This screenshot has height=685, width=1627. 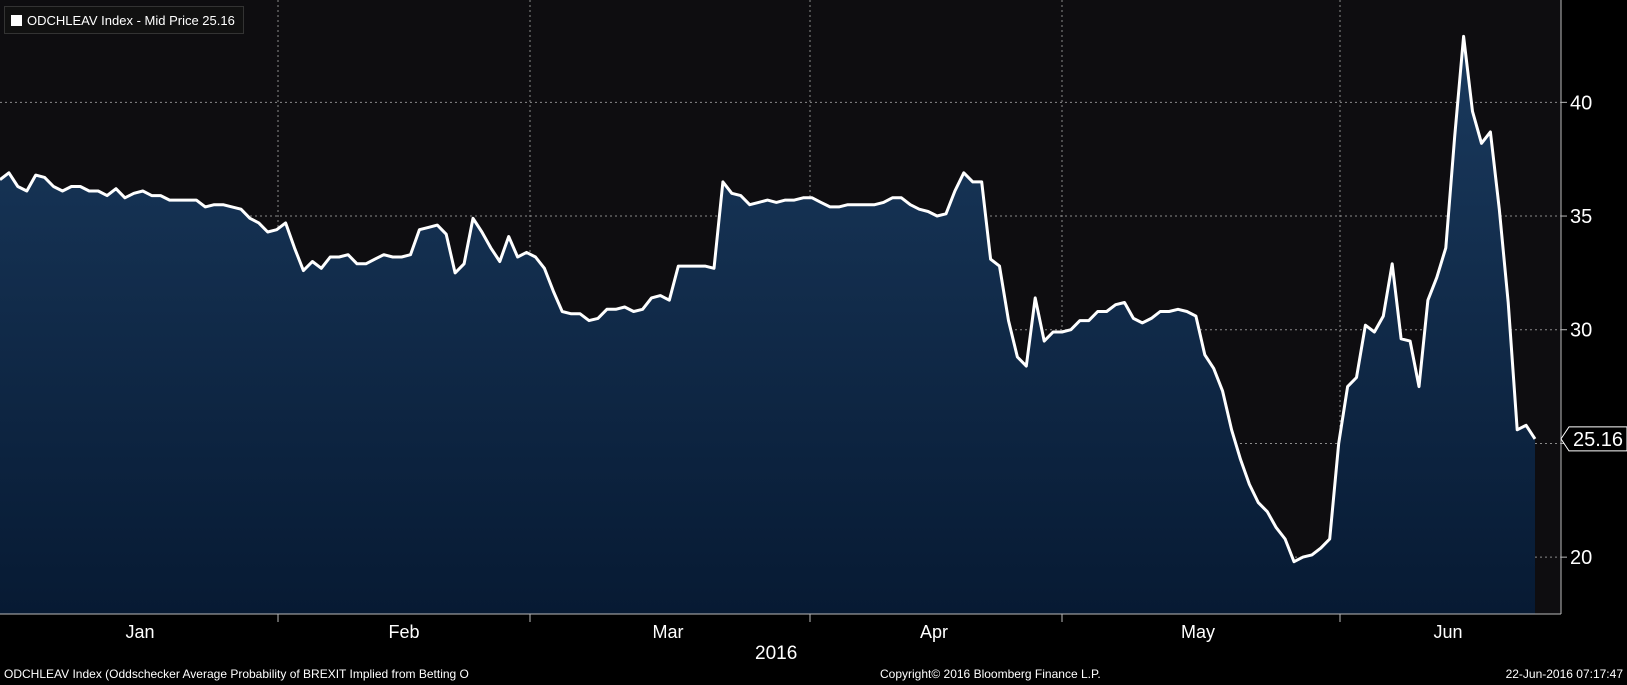 I want to click on x-axis: Jan Feb Mar Apr May Jun, so click(x=794, y=628).